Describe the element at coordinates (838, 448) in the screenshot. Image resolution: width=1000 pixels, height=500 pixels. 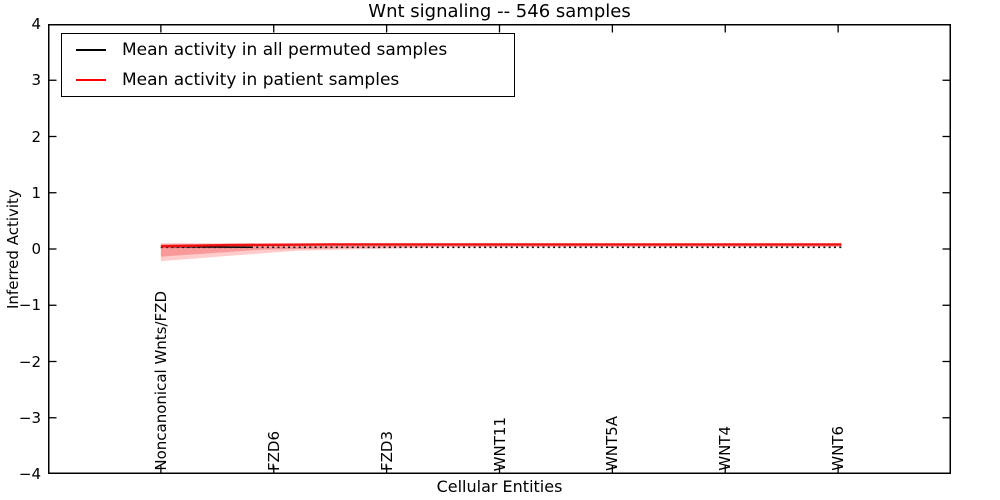
I see `x-tick-label: WNT6` at that location.